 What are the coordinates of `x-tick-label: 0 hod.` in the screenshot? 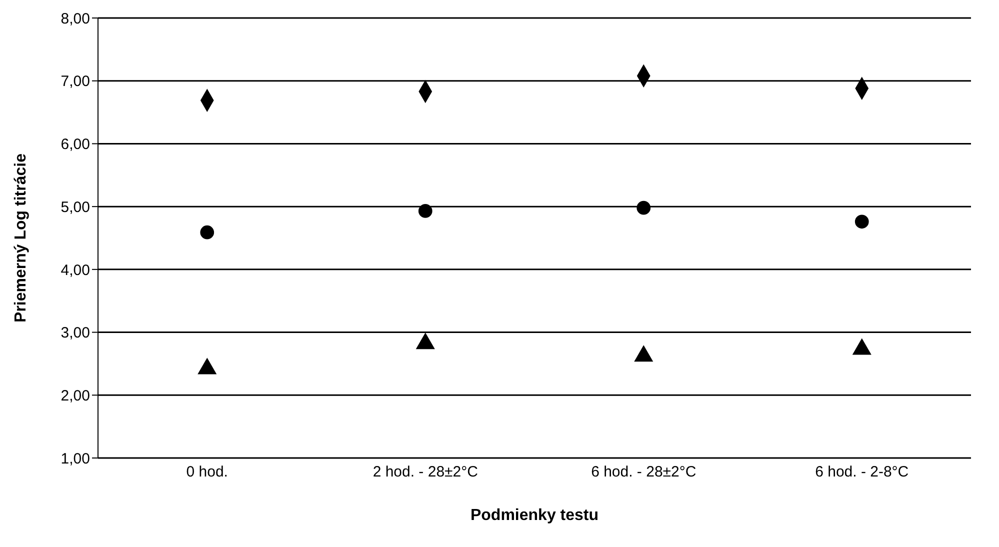 It's located at (207, 472).